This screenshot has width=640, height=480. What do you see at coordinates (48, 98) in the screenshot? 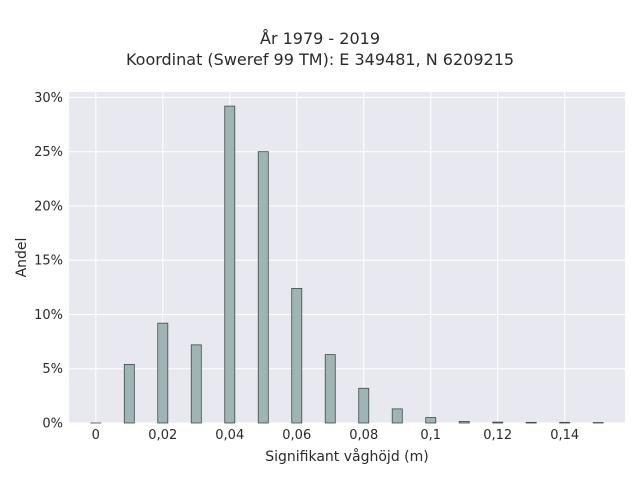
I see `y-tick-label: 30%` at bounding box center [48, 98].